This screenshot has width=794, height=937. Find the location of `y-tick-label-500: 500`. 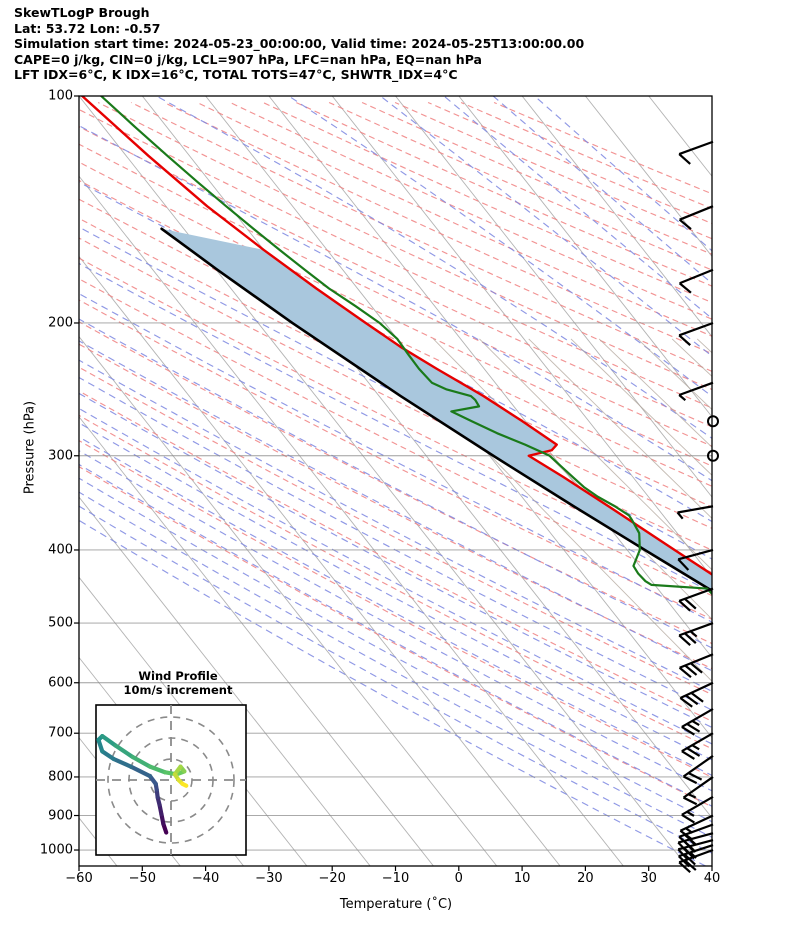

y-tick-label-500: 500 is located at coordinates (60, 623).